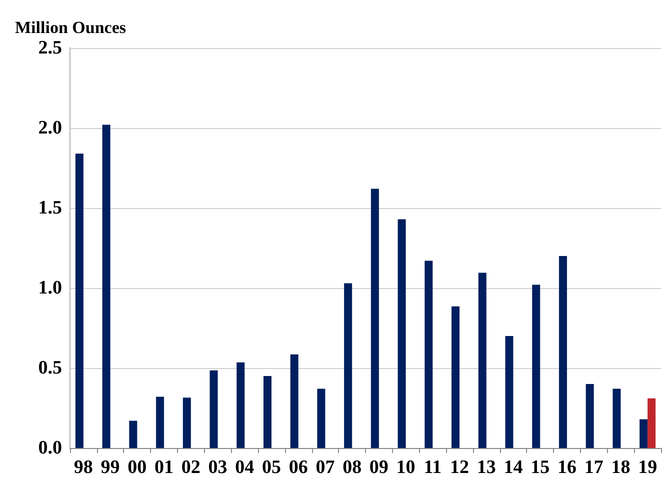  I want to click on y-tick-label: 2.5, so click(50, 48).